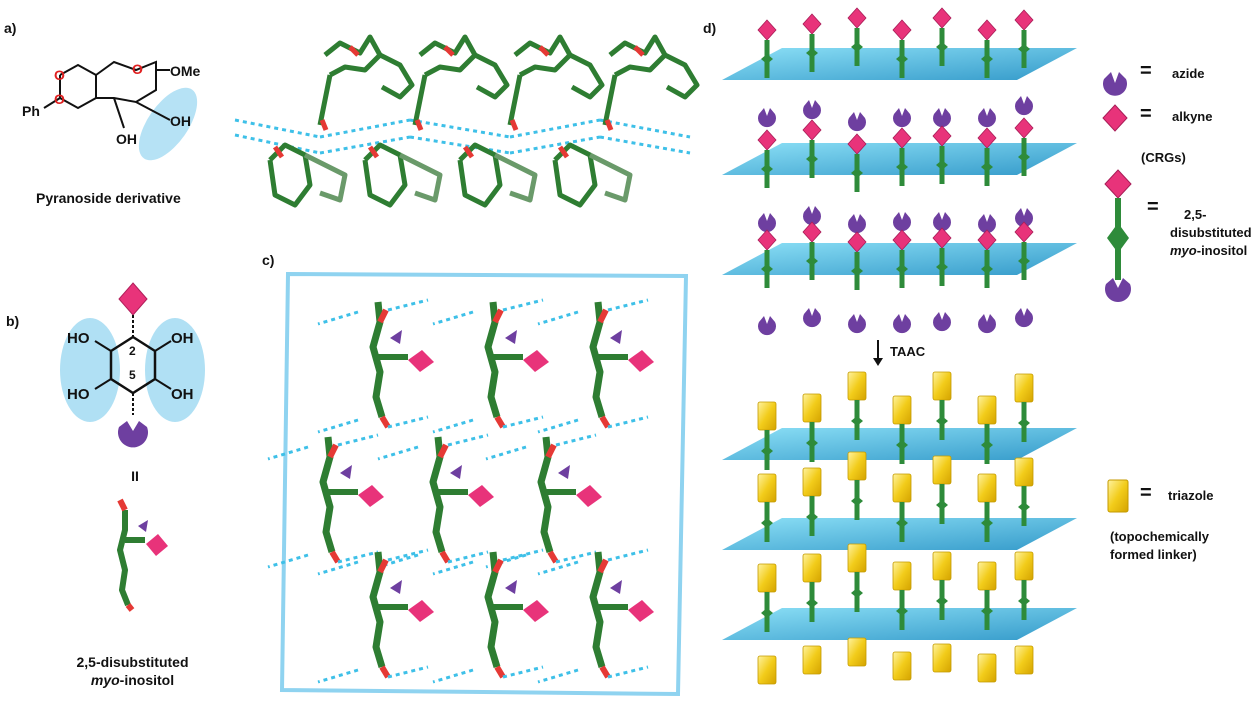  I want to click on inositol-caption-line2: myo-inositol, so click(132, 680).